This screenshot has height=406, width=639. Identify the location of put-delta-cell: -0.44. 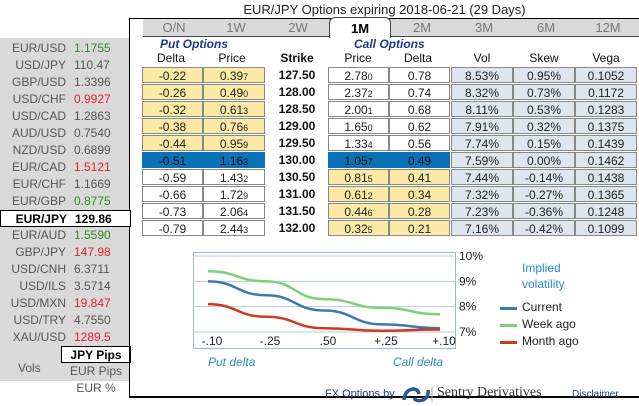
(172, 143).